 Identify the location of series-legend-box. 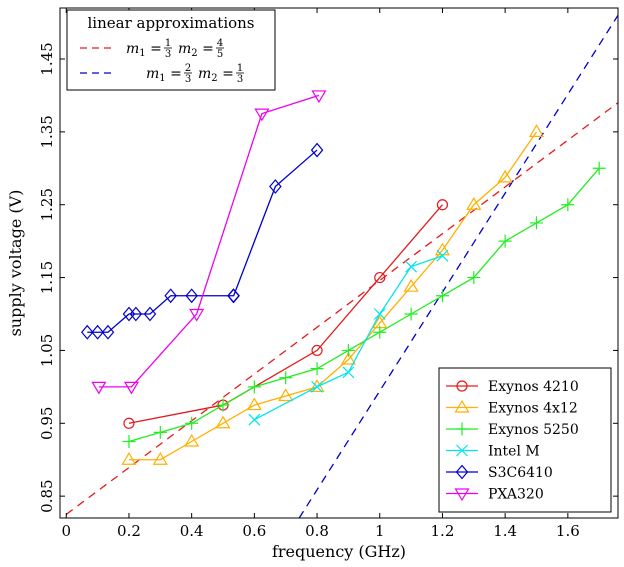
(525, 440).